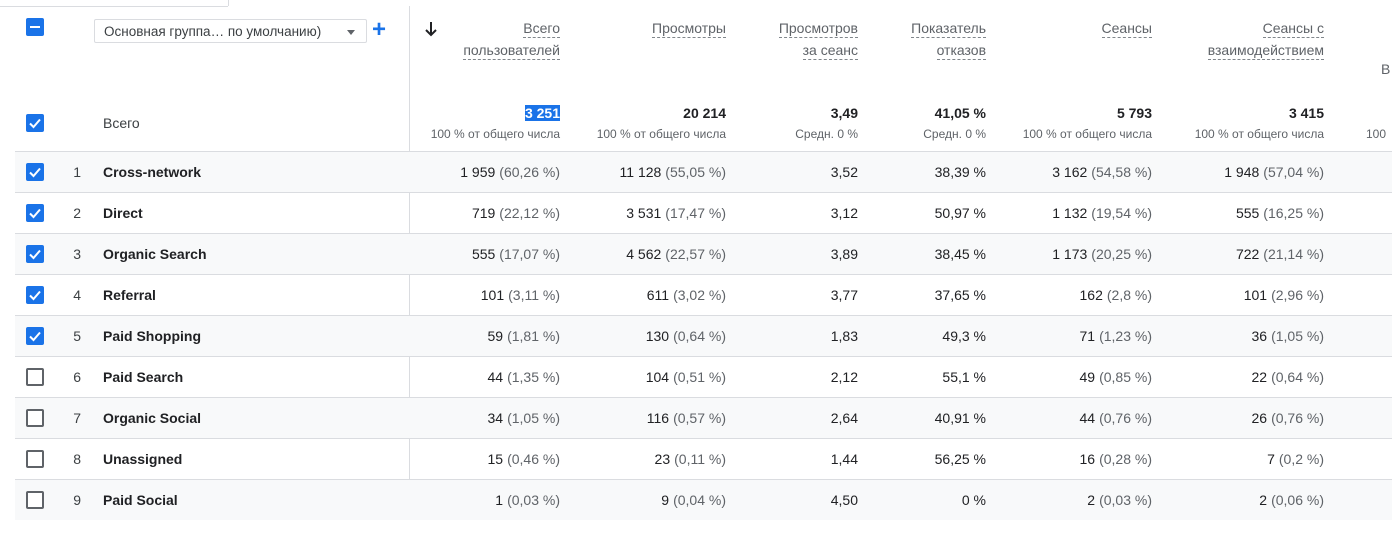  I want to click on row-index: 7, so click(77, 418).